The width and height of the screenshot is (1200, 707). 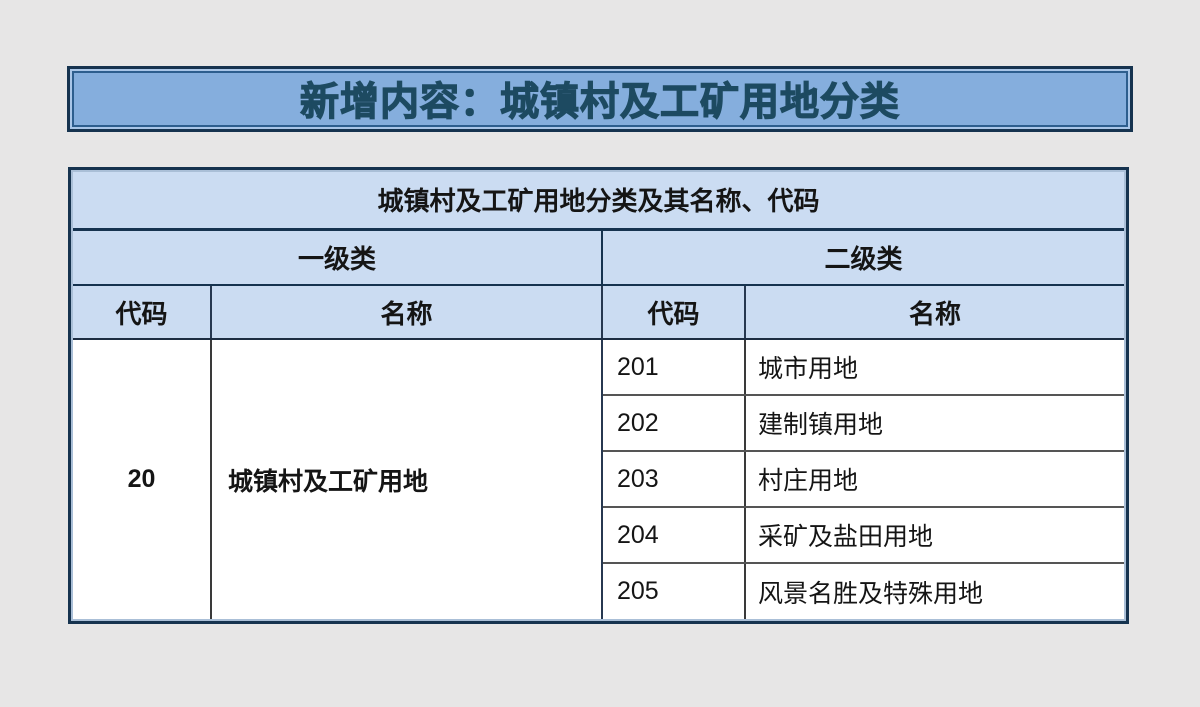 What do you see at coordinates (599, 102) in the screenshot?
I see `page-title: 新增内容：城镇村及工矿用地分类` at bounding box center [599, 102].